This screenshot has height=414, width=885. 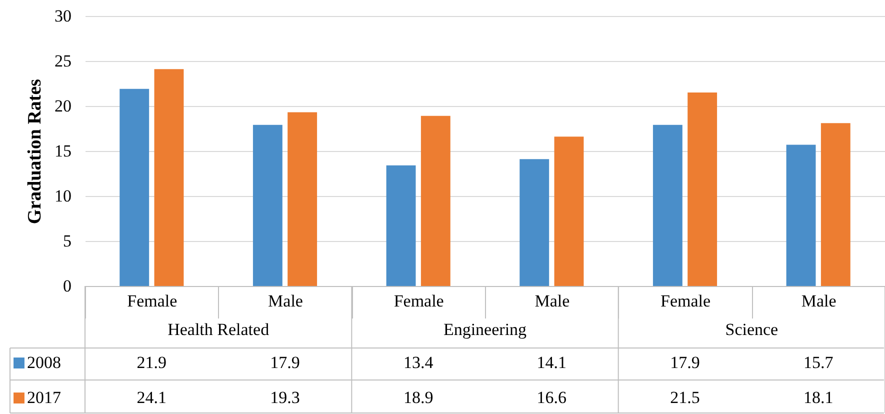 I want to click on data-label: 19.3, so click(x=285, y=397).